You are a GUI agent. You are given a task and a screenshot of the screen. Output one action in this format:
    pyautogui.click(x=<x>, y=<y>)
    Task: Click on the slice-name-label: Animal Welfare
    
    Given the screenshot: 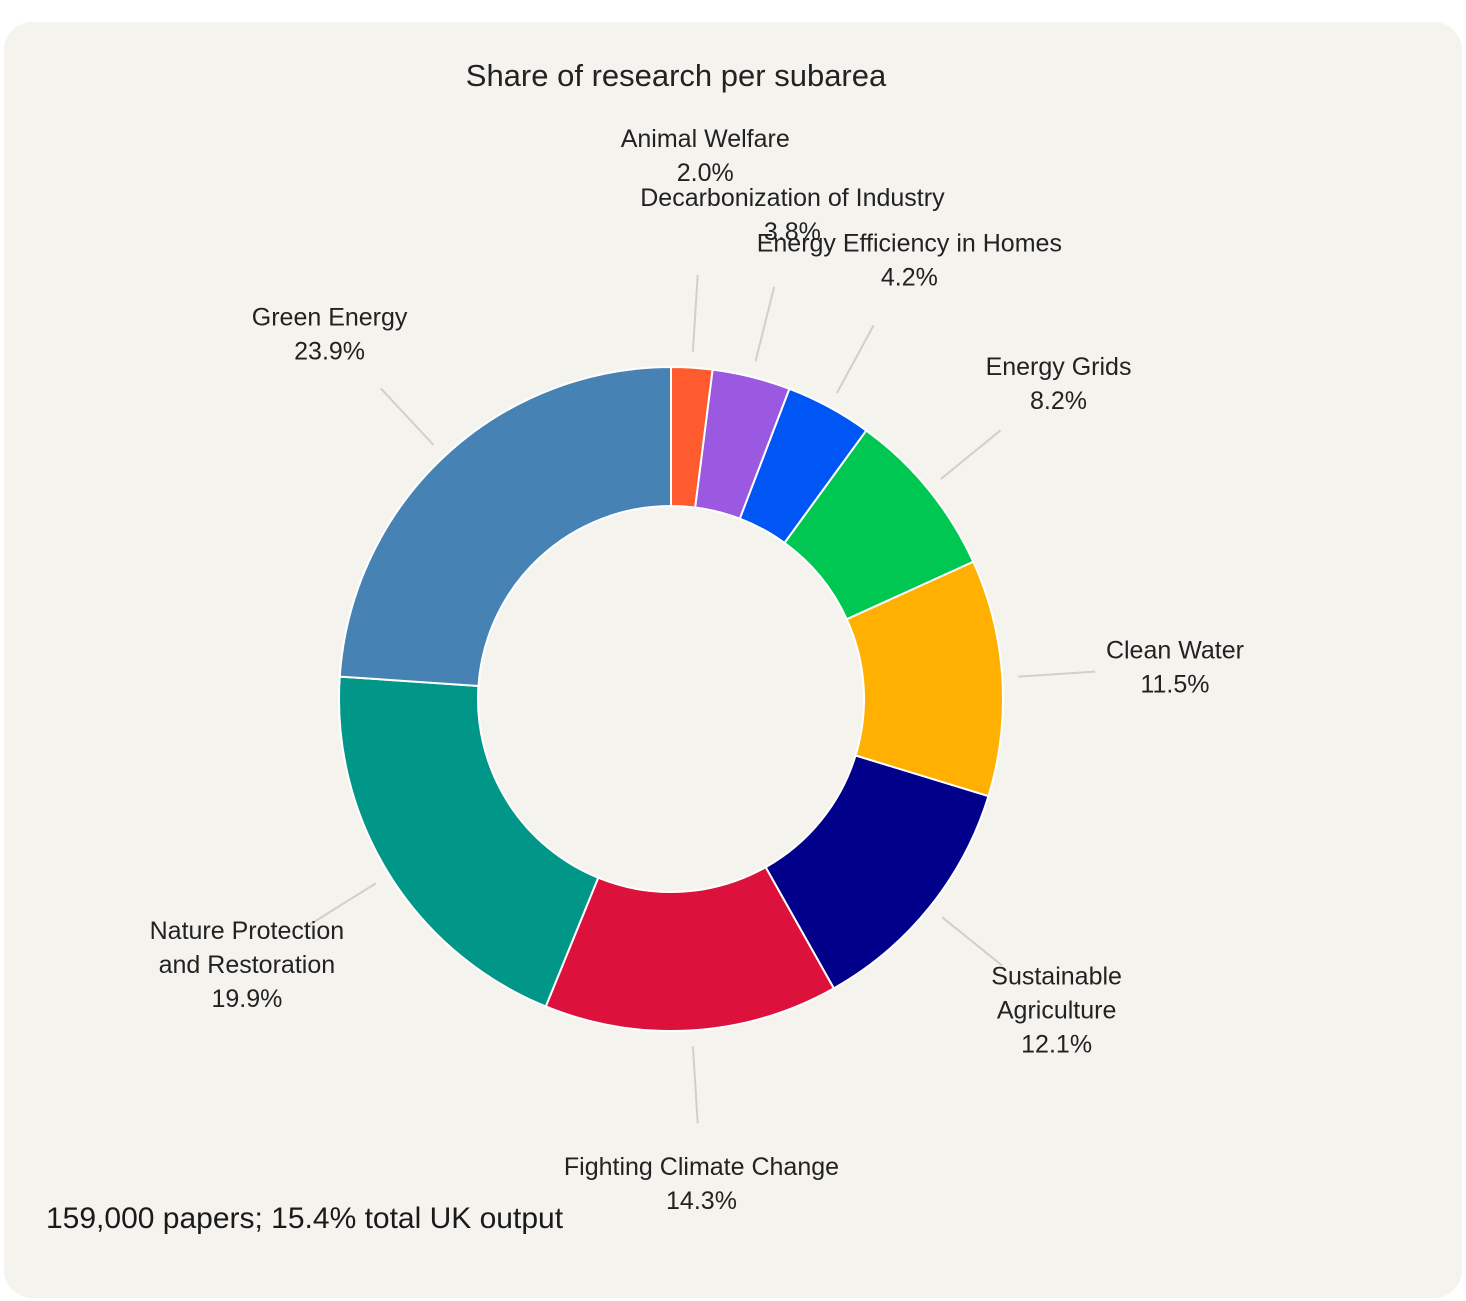 What is the action you would take?
    pyautogui.click(x=705, y=139)
    